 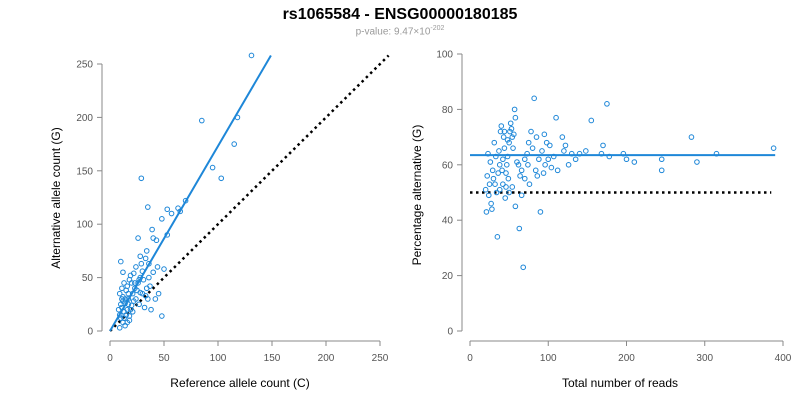 What do you see at coordinates (417, 195) in the screenshot?
I see `y-axis-label: Percentage alternative (G)` at bounding box center [417, 195].